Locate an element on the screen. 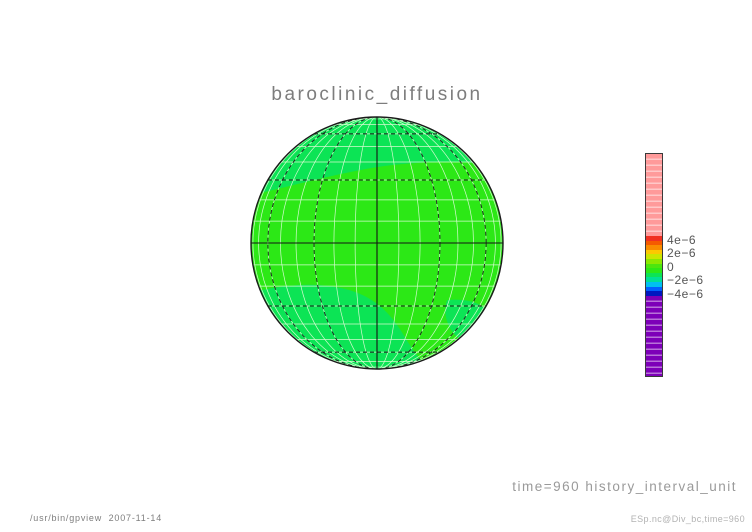 The width and height of the screenshot is (752, 532). footer-file-text: ESp.nc@Div_bc,time=960 is located at coordinates (687, 519).